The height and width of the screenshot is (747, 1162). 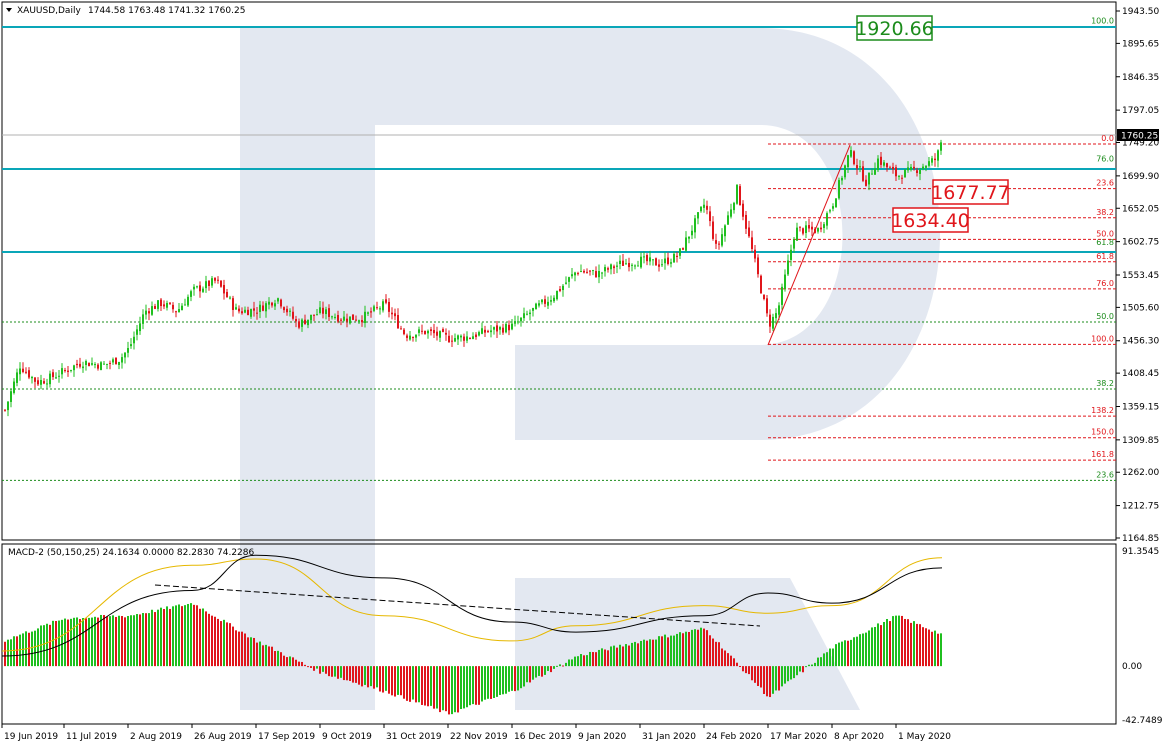 I want to click on fib-long-label: 61.8, so click(x=1105, y=242).